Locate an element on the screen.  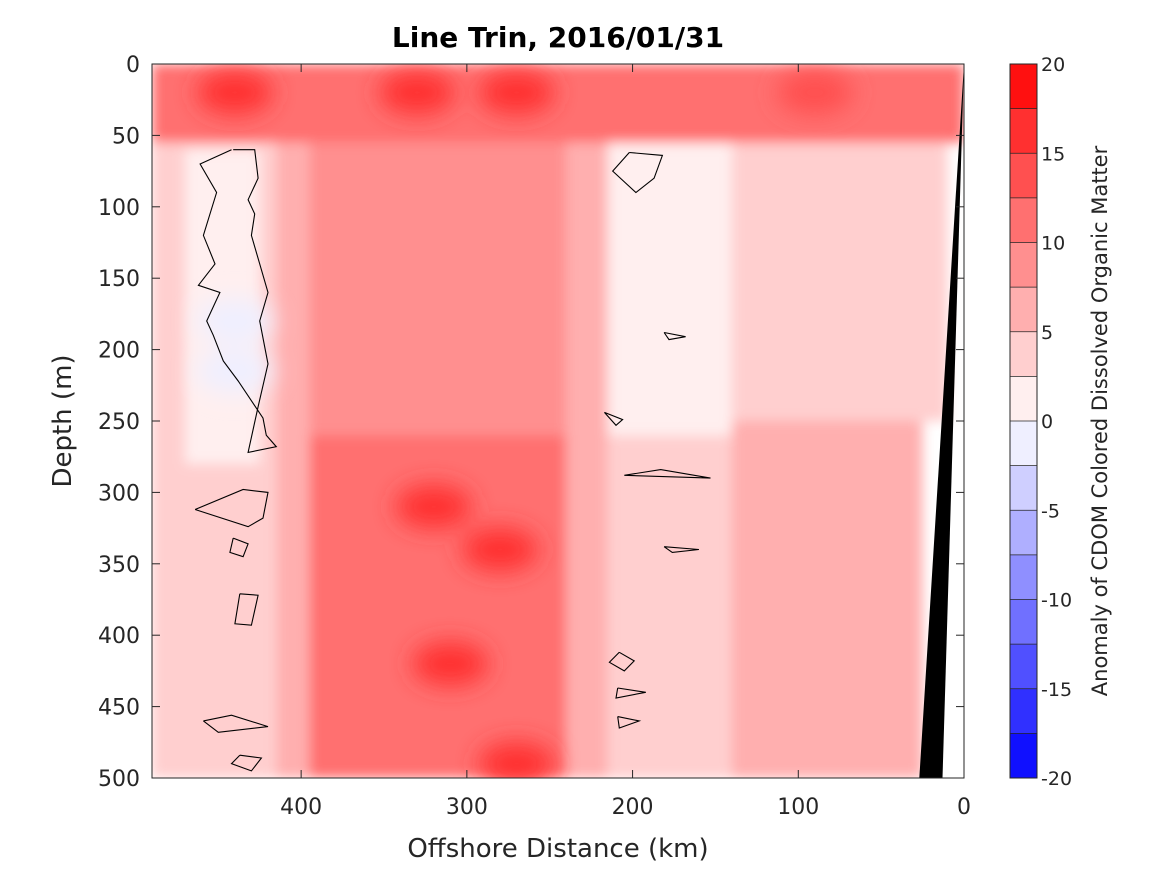
y-tick-label: 500 is located at coordinates (119, 779).